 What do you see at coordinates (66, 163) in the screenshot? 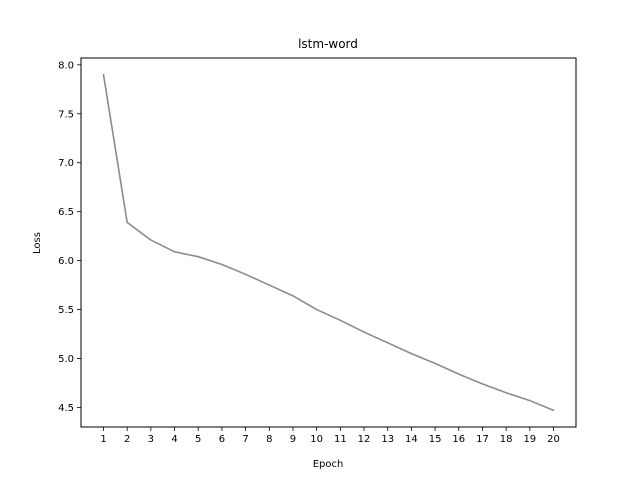
I see `y-tick-label: 7.0` at bounding box center [66, 163].